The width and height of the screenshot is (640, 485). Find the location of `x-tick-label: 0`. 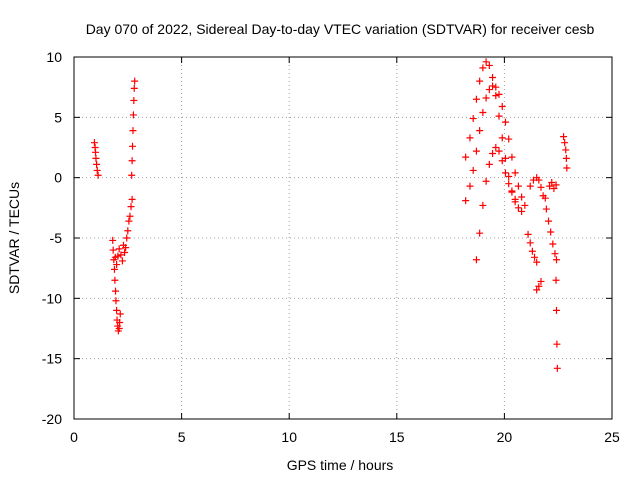

x-tick-label: 0 is located at coordinates (74, 437).